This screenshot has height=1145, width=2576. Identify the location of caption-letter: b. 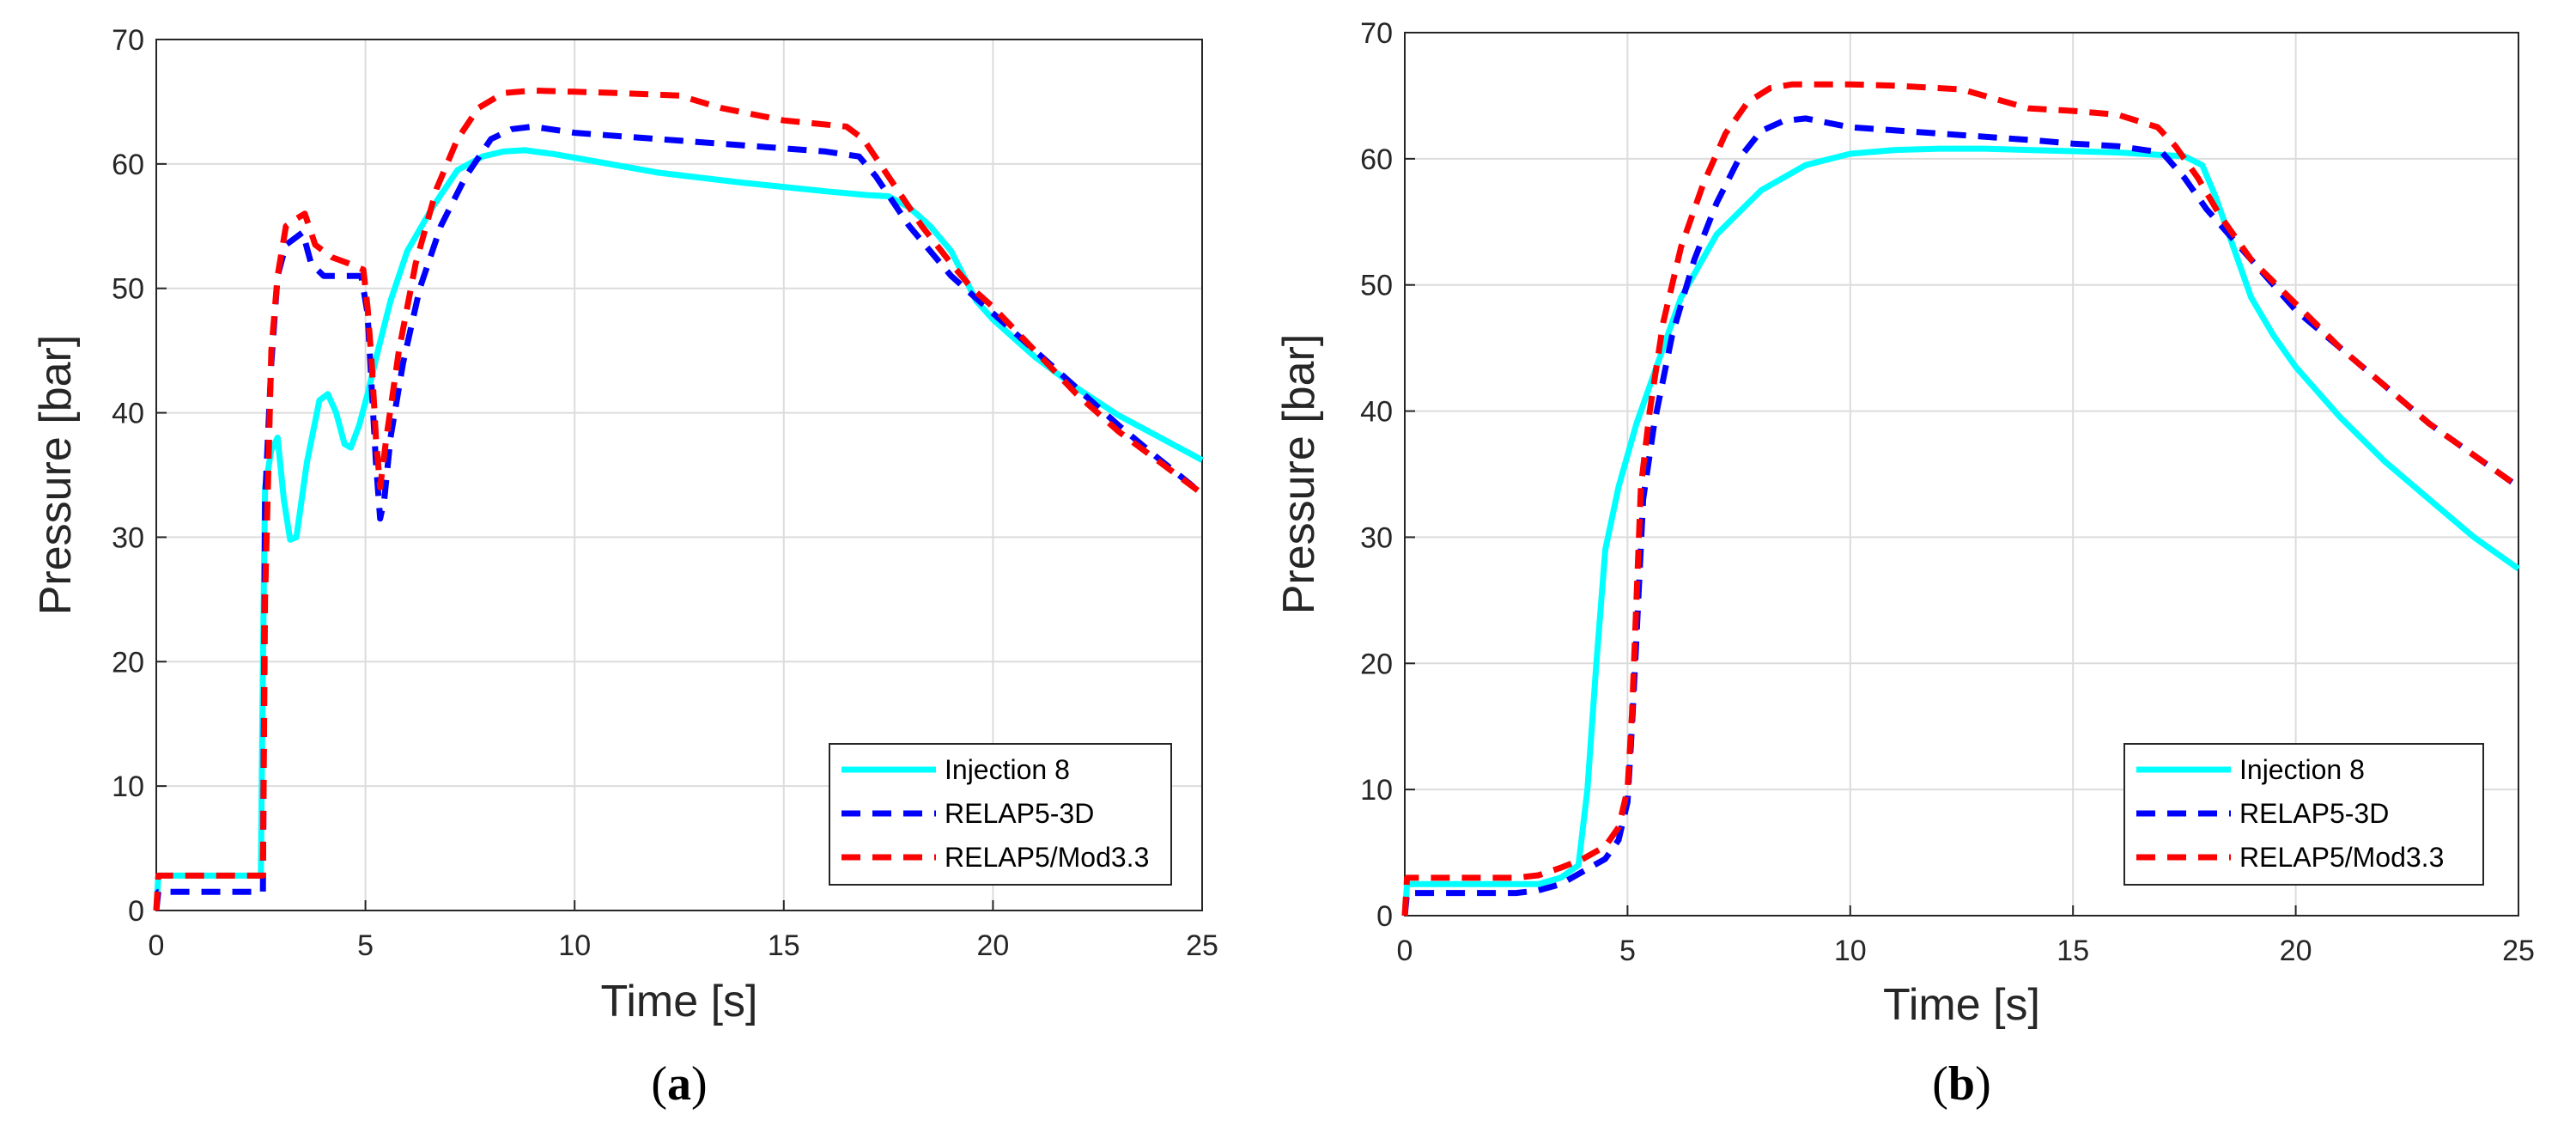
(1961, 1084).